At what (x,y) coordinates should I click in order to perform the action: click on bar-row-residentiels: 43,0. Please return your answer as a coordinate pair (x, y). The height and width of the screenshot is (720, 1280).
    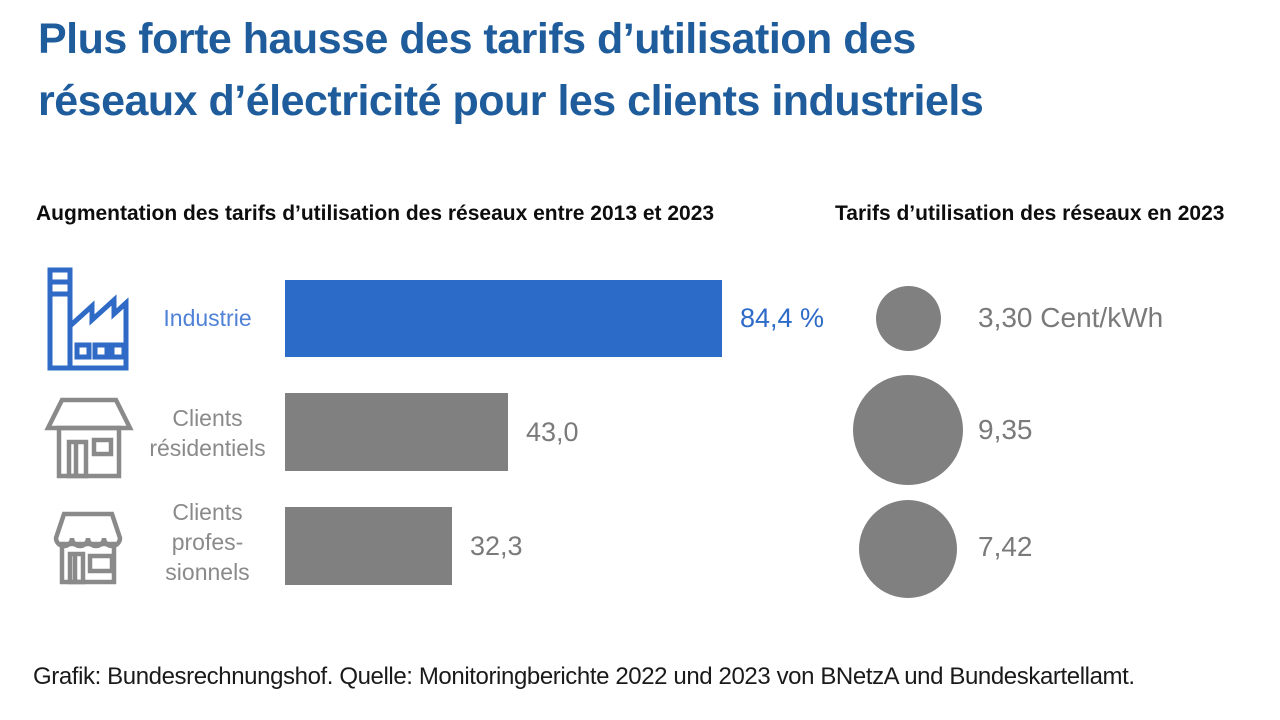
    Looking at the image, I should click on (432, 432).